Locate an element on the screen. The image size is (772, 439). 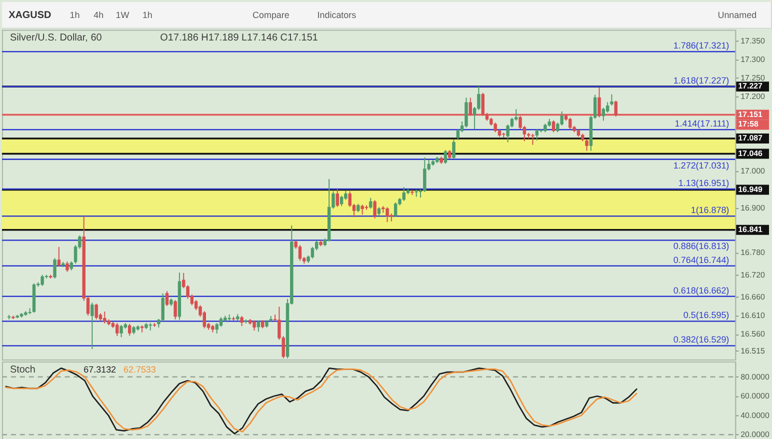
annotation: 62.7533 is located at coordinates (140, 369).